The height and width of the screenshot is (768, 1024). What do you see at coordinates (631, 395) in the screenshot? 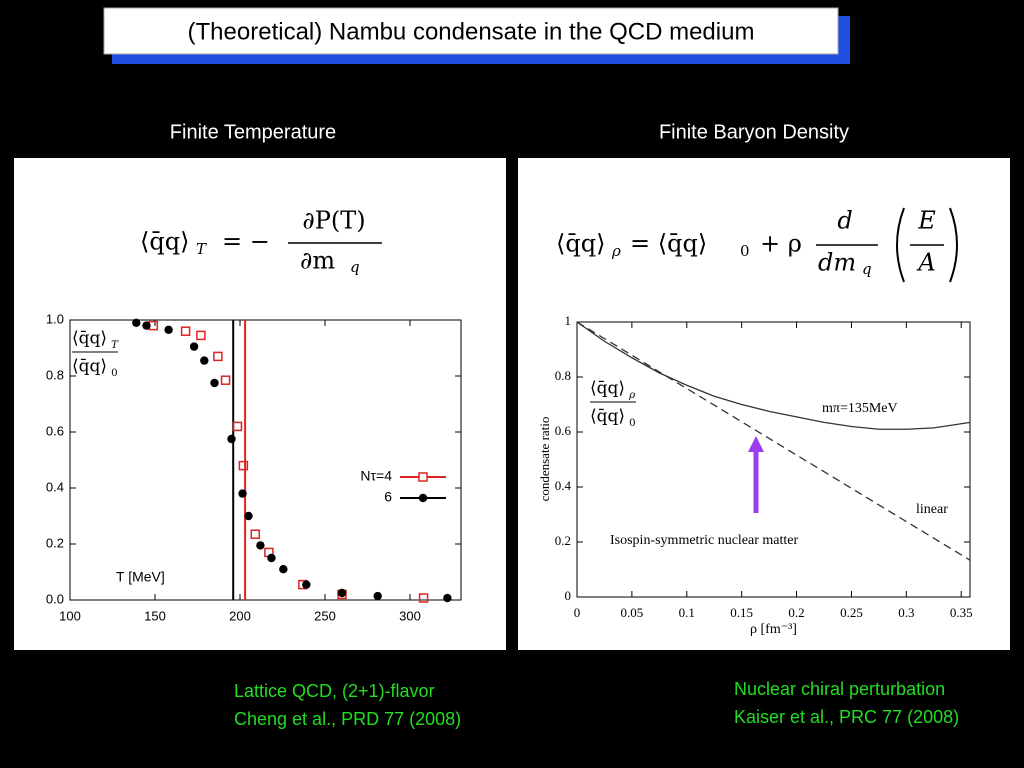
I see `axis-label: ρ` at bounding box center [631, 395].